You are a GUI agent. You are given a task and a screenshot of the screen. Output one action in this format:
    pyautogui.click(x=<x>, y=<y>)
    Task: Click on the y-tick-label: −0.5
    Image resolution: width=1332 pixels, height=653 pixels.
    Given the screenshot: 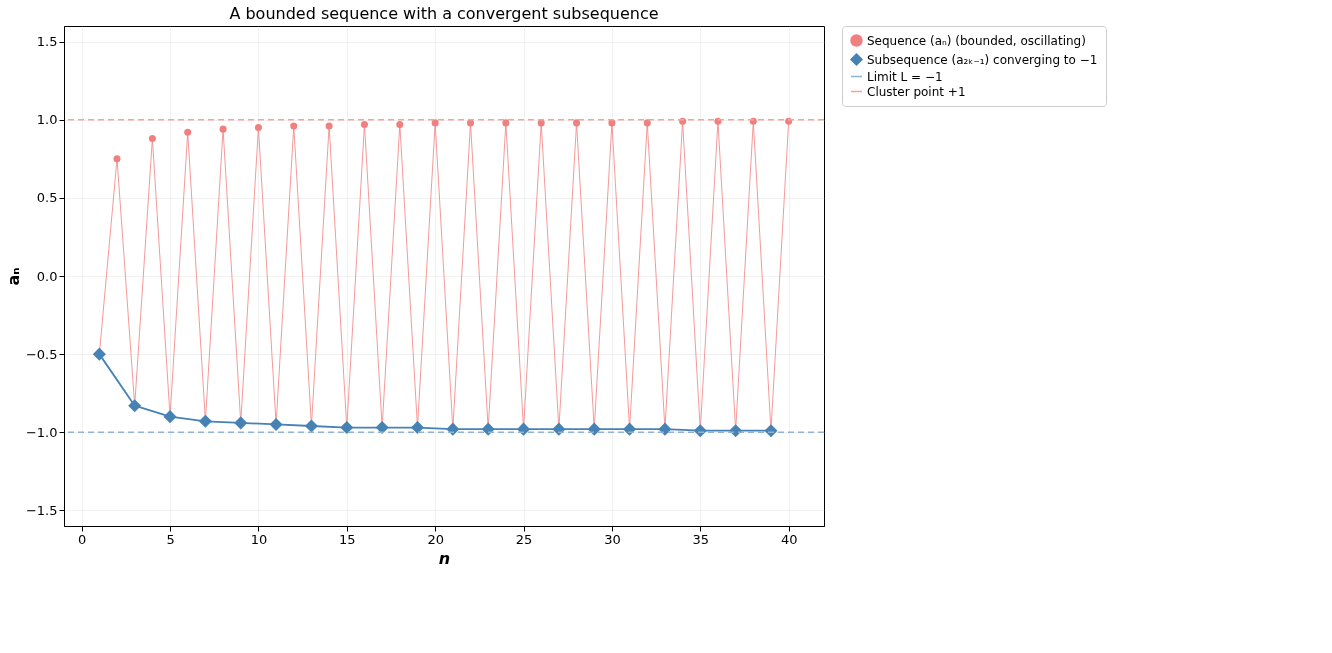 What is the action you would take?
    pyautogui.click(x=41, y=354)
    